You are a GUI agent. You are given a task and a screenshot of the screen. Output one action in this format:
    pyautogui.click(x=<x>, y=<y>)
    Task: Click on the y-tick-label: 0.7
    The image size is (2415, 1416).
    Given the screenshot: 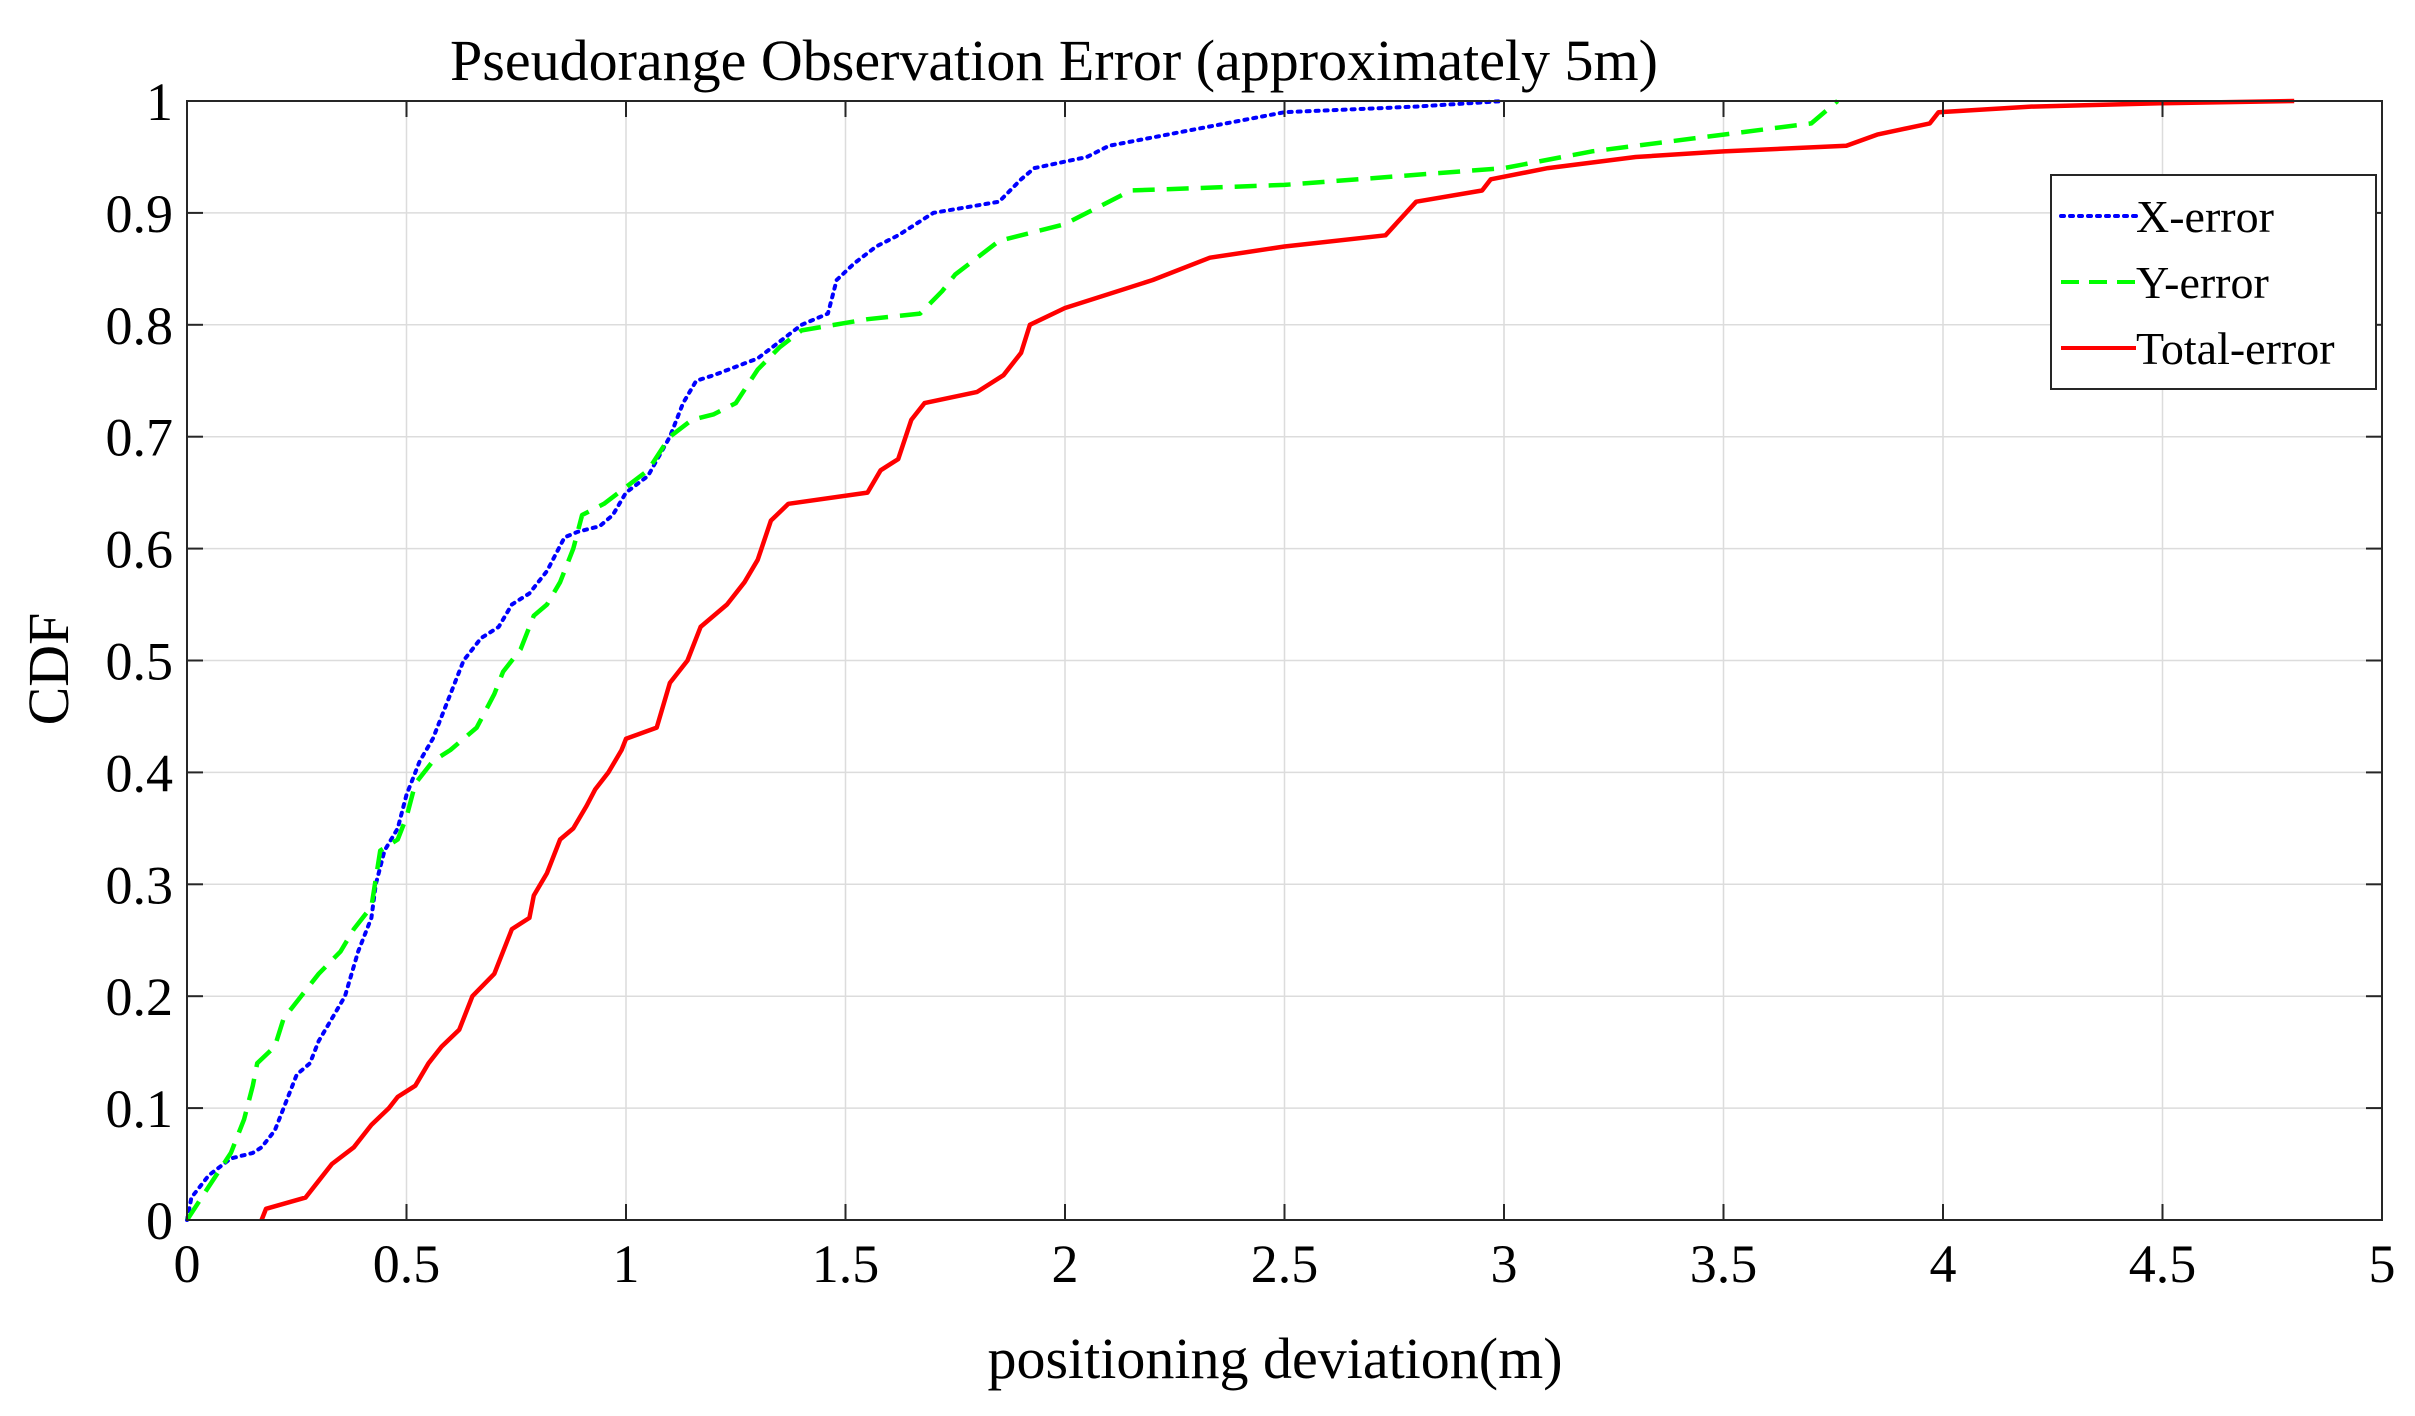 What is the action you would take?
    pyautogui.click(x=140, y=438)
    